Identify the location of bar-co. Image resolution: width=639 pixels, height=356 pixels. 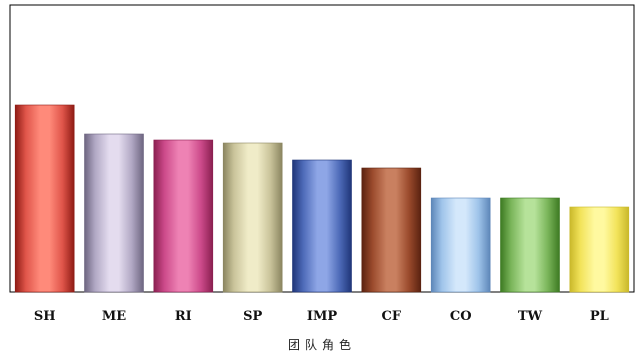
(460, 245).